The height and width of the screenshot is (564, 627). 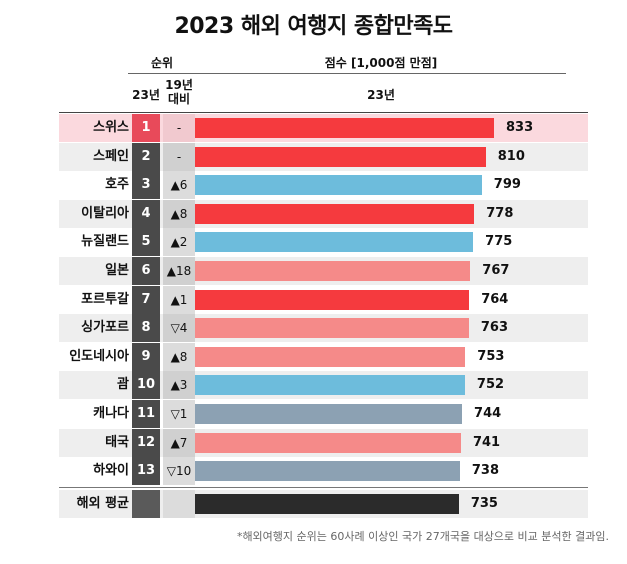 I want to click on change-vs-2019-cell: ▲18, so click(x=179, y=271).